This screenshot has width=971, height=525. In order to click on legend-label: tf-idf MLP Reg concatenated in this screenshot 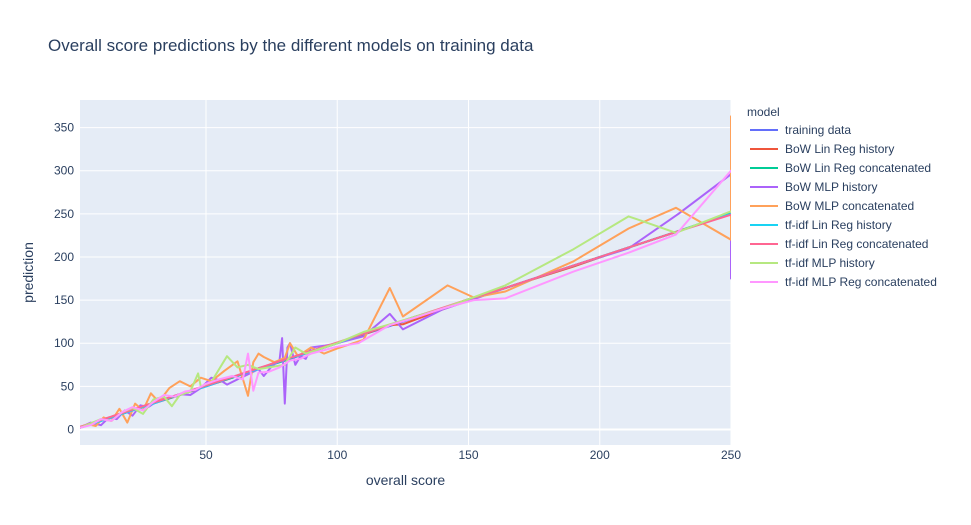, I will do `click(861, 282)`.